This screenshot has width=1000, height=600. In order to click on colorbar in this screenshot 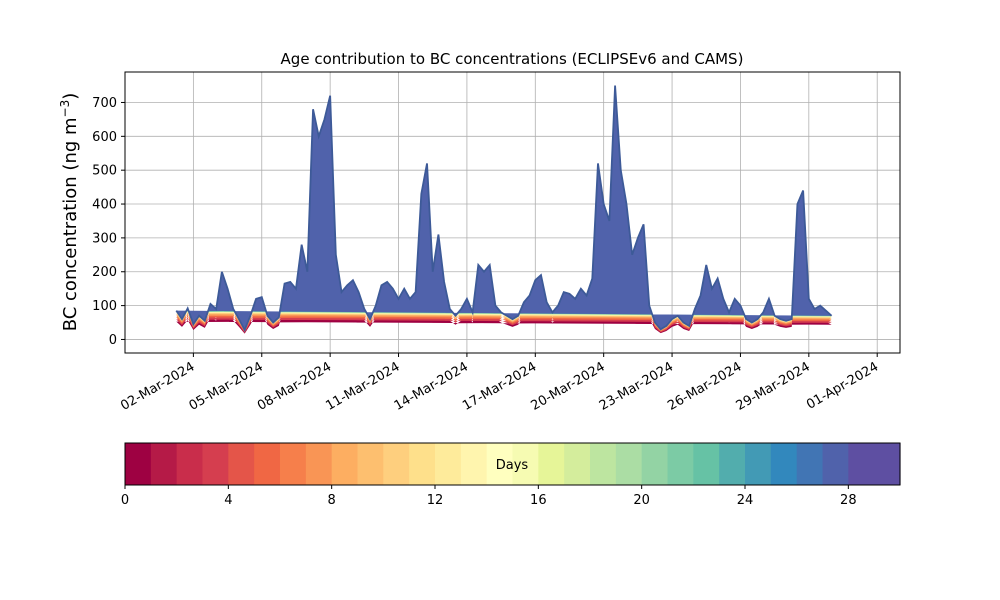, I will do `click(513, 464)`.